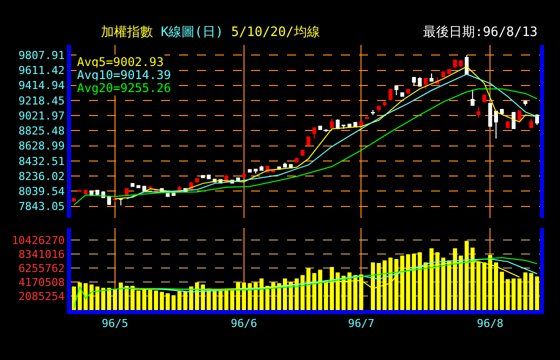  What do you see at coordinates (41, 161) in the screenshot?
I see `y-tick-label: 8432.51` at bounding box center [41, 161].